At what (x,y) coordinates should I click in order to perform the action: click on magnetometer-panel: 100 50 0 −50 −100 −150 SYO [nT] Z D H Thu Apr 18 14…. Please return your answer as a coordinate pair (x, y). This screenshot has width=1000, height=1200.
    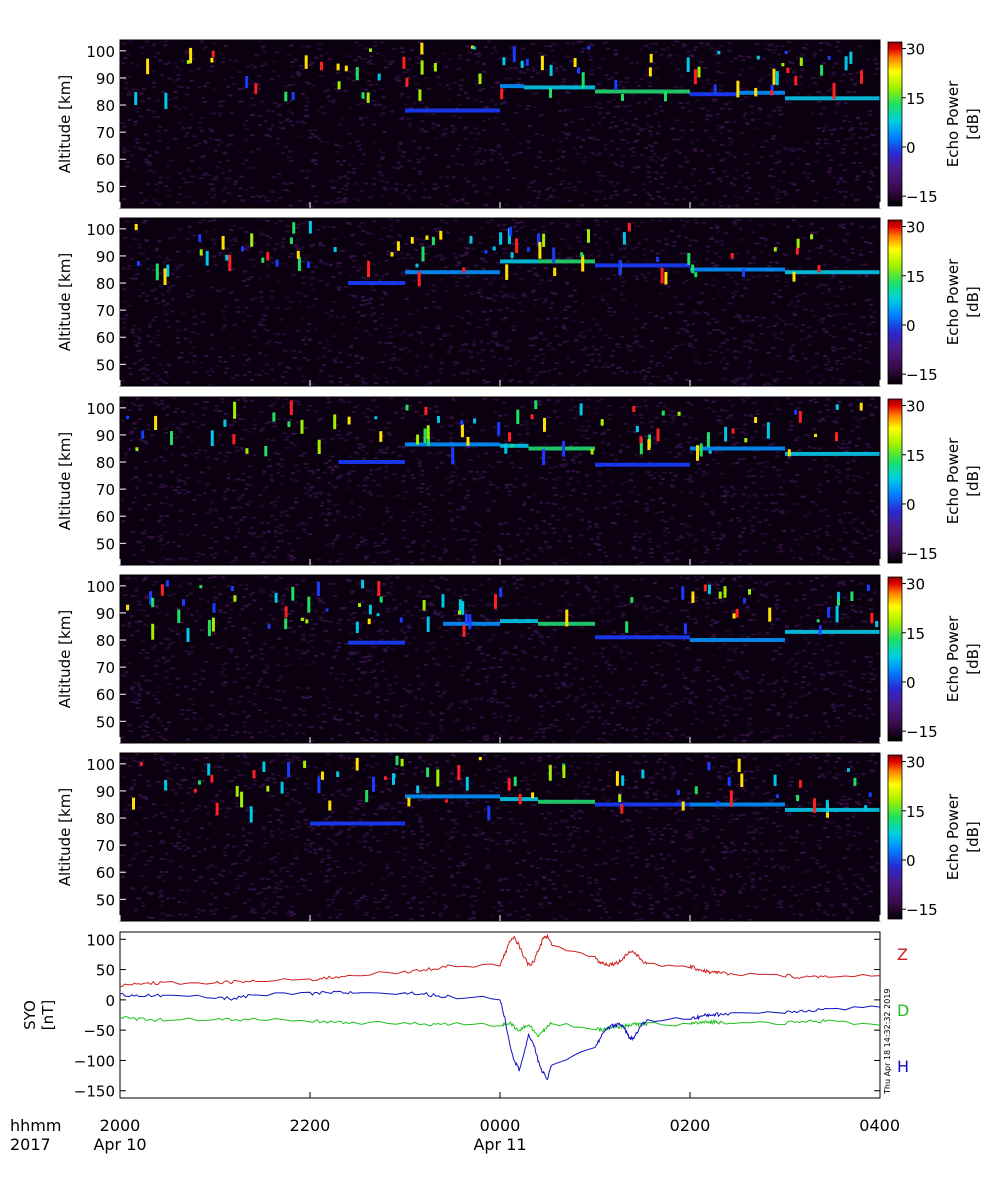
    Looking at the image, I should click on (465, 1015).